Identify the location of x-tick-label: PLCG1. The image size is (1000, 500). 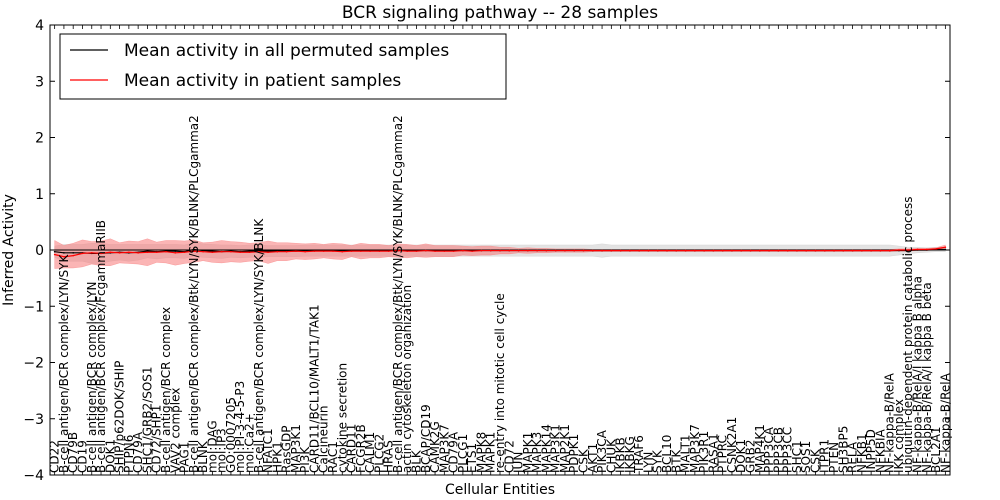
(463, 453).